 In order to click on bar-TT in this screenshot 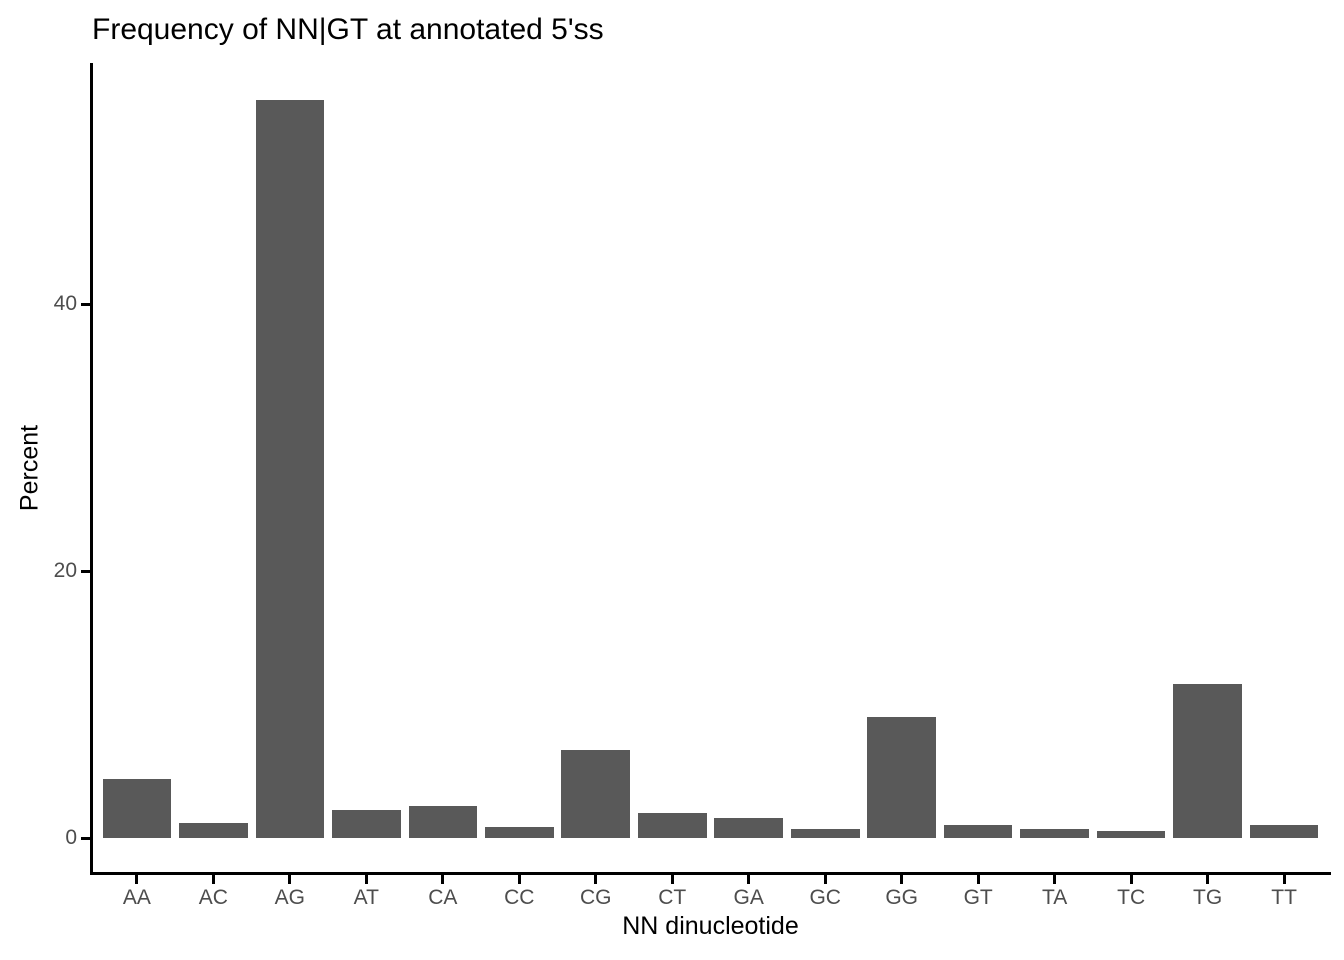, I will do `click(1284, 831)`.